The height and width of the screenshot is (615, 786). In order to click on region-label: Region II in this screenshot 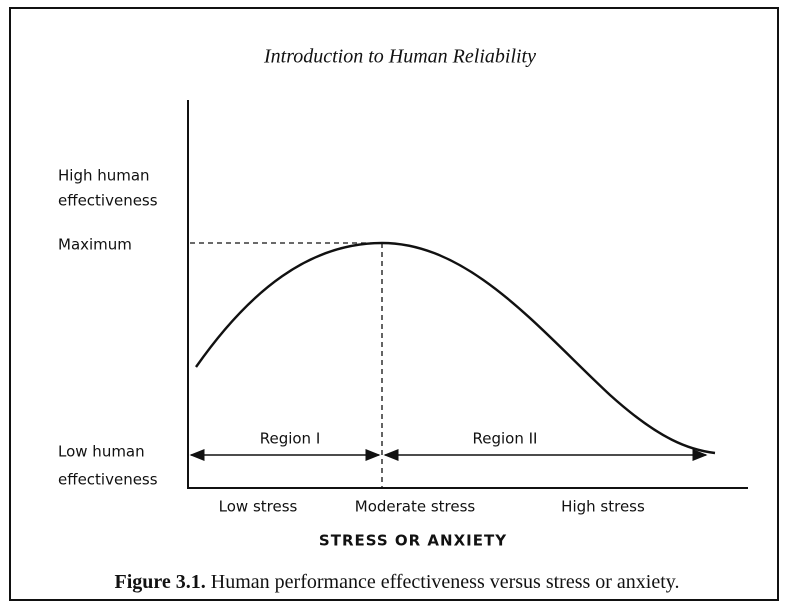, I will do `click(505, 439)`.